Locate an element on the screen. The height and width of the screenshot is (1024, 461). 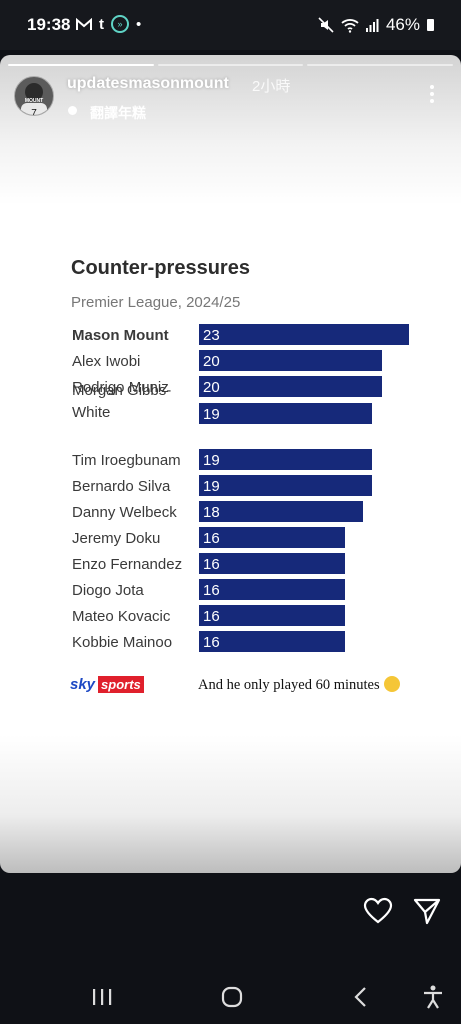
category-label: Bernardo Silva is located at coordinates (121, 486).